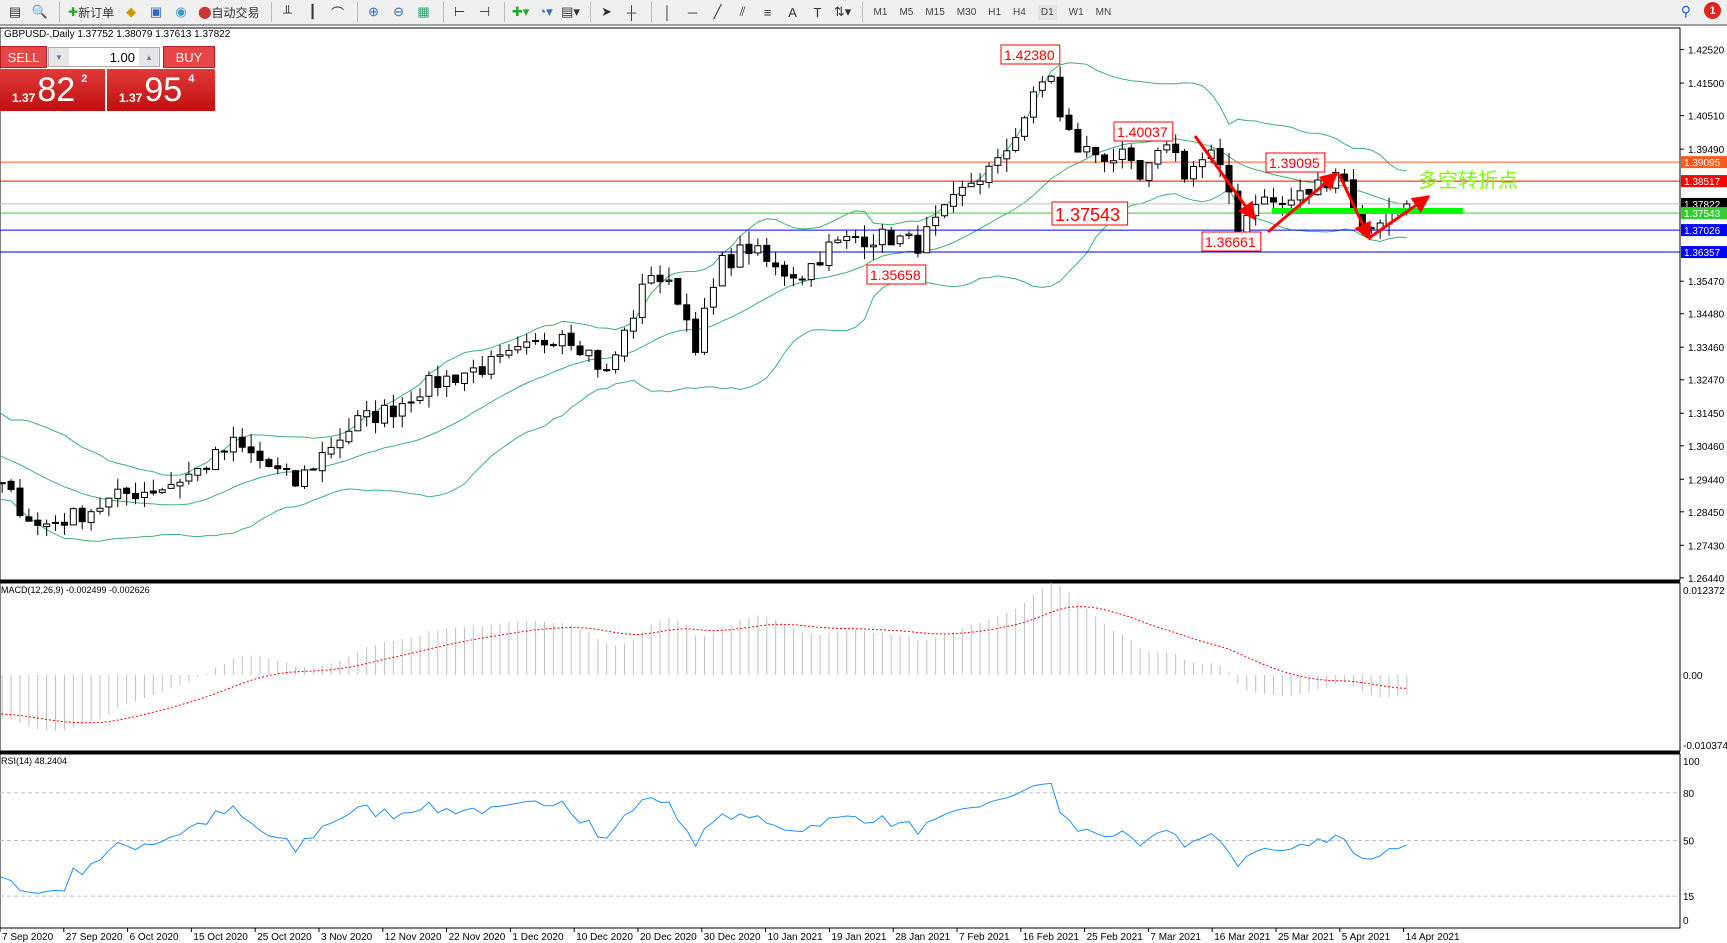  What do you see at coordinates (1076, 12) in the screenshot?
I see `timeframe-w1: W1` at bounding box center [1076, 12].